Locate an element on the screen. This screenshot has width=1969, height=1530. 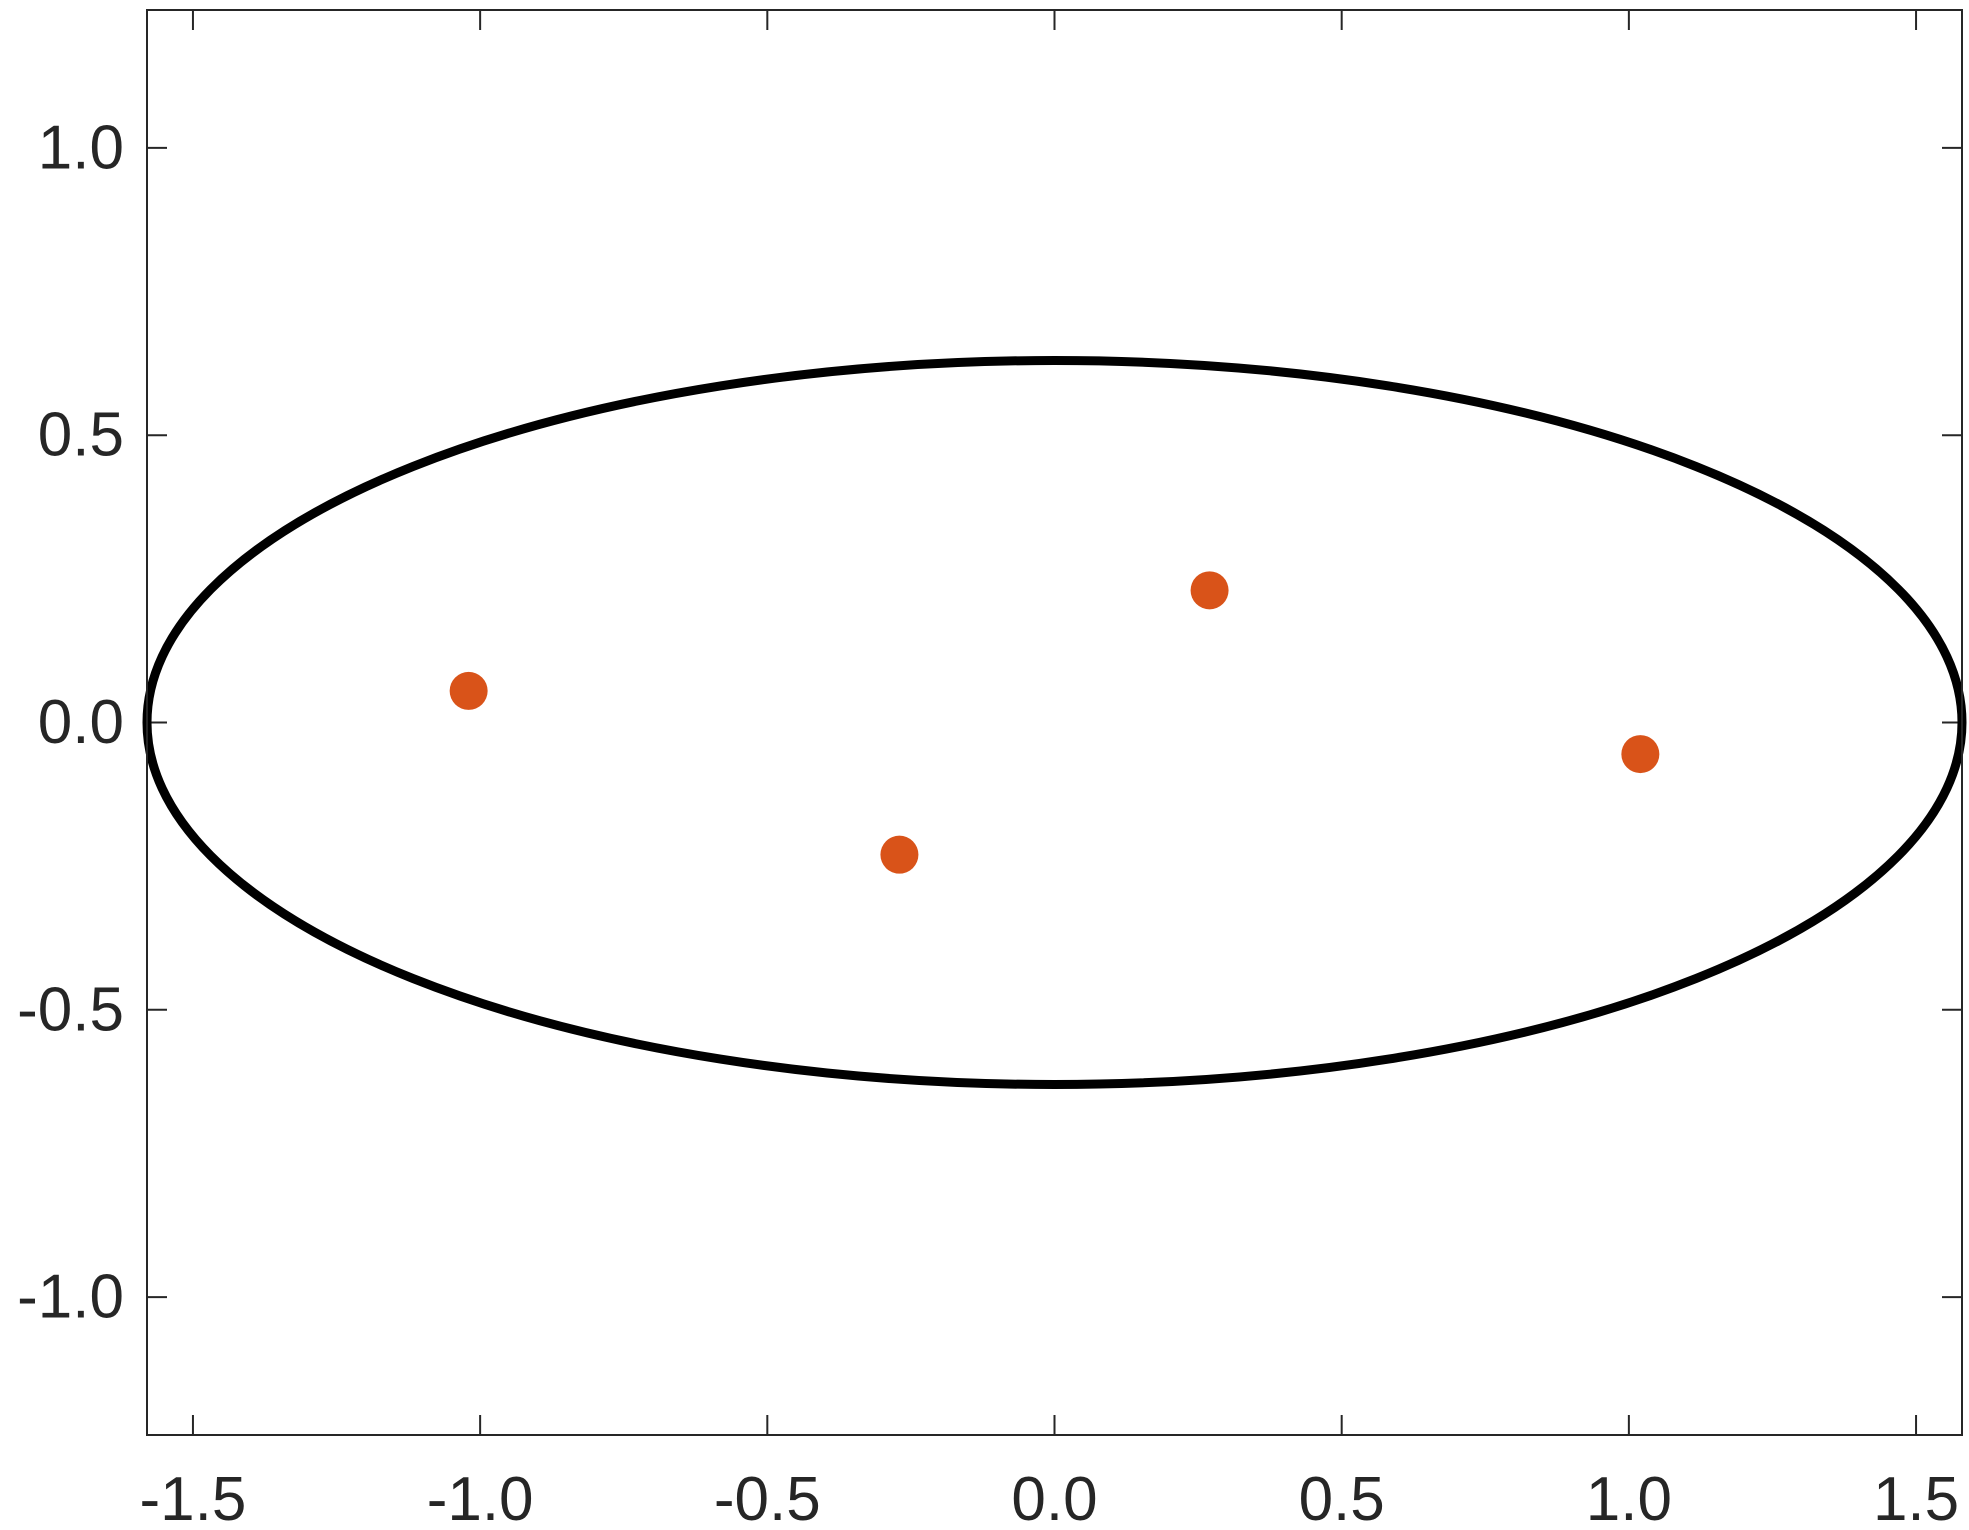
y-tick-label: 0.5 is located at coordinates (81, 435).